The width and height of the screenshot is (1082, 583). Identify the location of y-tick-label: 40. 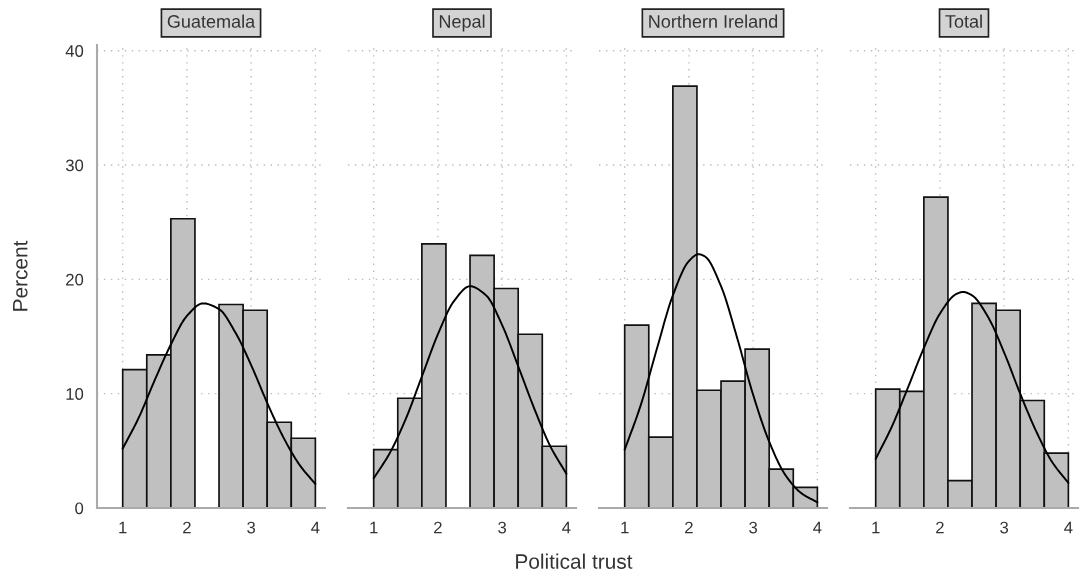
(74, 51).